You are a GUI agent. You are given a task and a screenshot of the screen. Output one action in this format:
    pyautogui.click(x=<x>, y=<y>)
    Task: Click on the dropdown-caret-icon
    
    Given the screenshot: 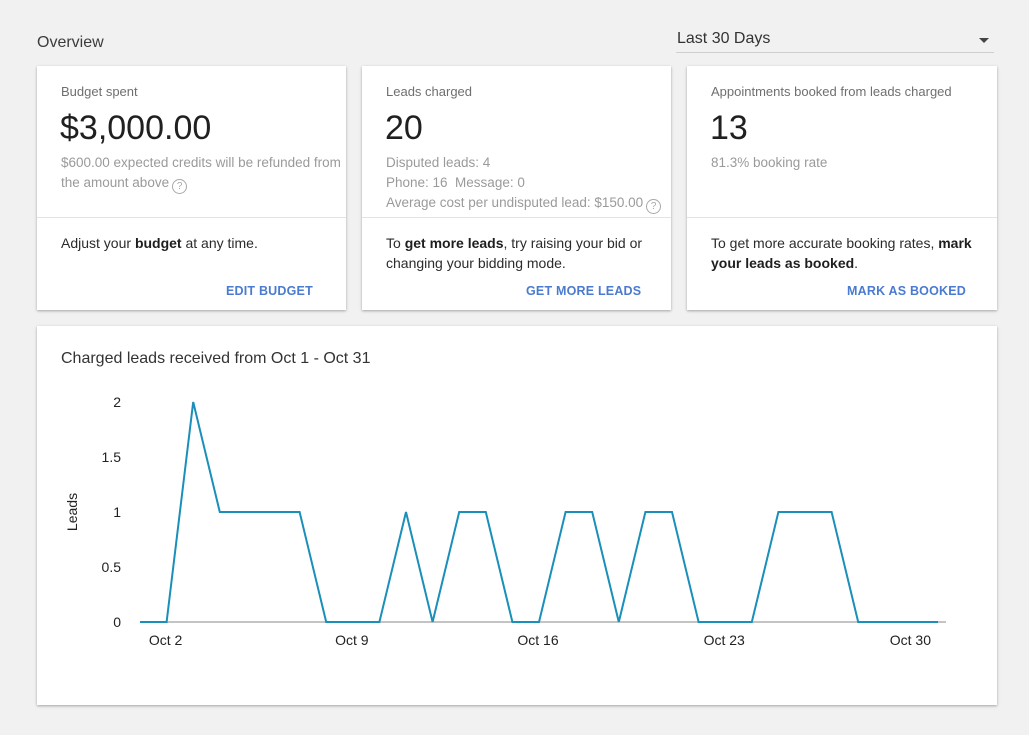 What is the action you would take?
    pyautogui.click(x=984, y=40)
    